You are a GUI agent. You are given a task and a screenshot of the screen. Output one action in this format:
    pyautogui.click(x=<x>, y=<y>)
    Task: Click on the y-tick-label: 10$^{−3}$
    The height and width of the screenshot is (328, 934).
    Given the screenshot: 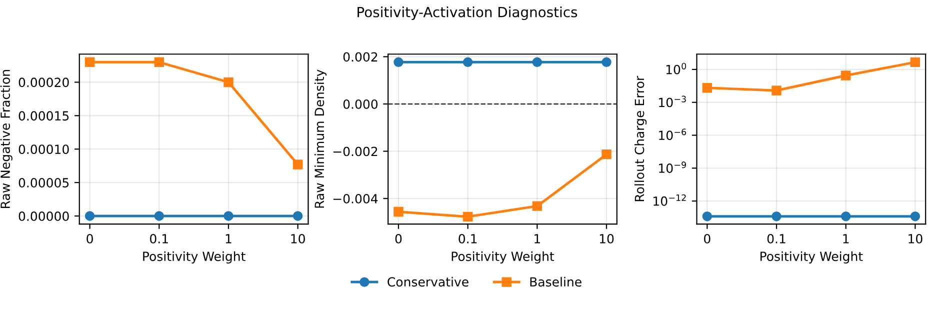 What is the action you would take?
    pyautogui.click(x=672, y=102)
    